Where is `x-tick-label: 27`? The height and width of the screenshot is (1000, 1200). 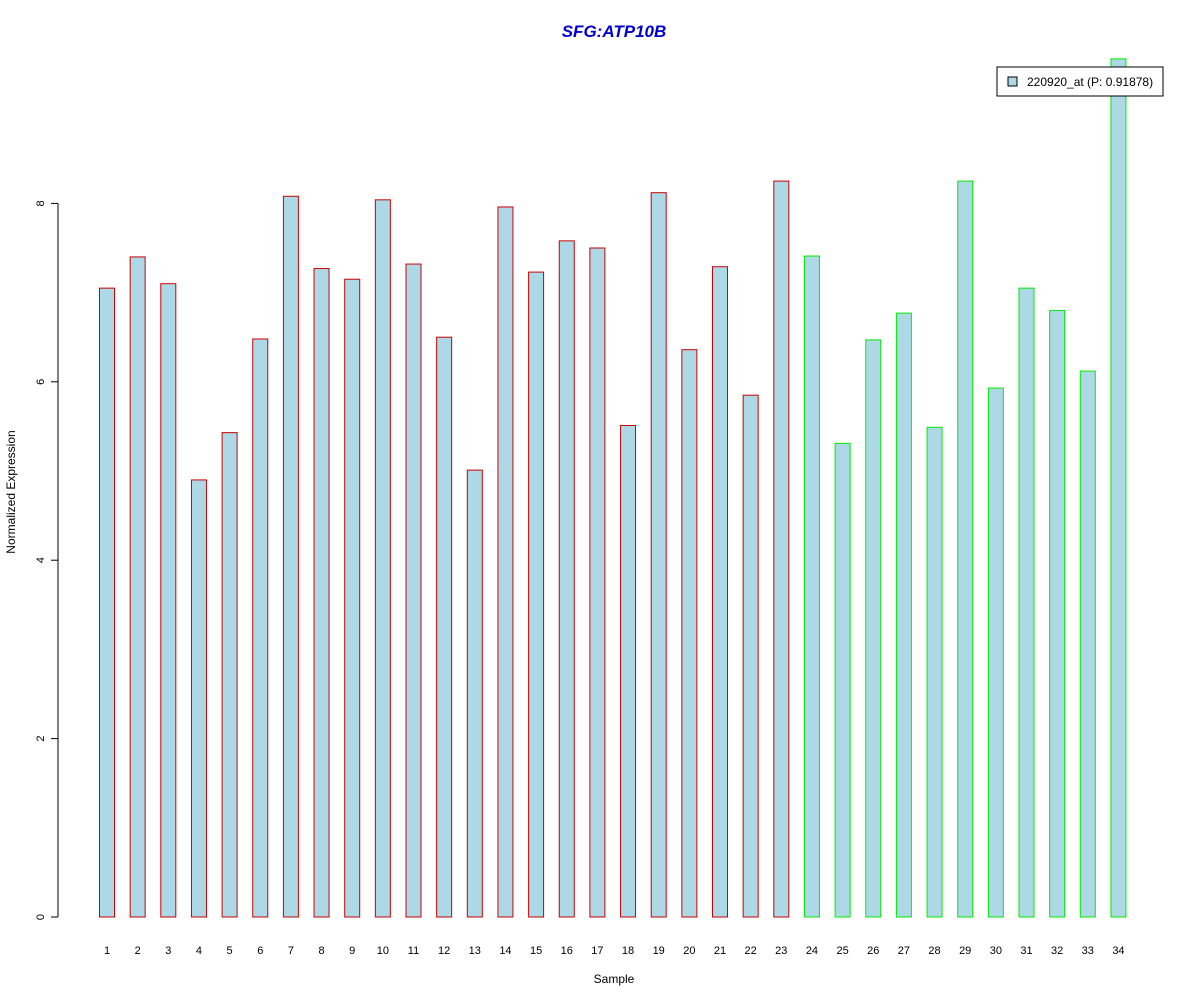
x-tick-label: 27 is located at coordinates (904, 951).